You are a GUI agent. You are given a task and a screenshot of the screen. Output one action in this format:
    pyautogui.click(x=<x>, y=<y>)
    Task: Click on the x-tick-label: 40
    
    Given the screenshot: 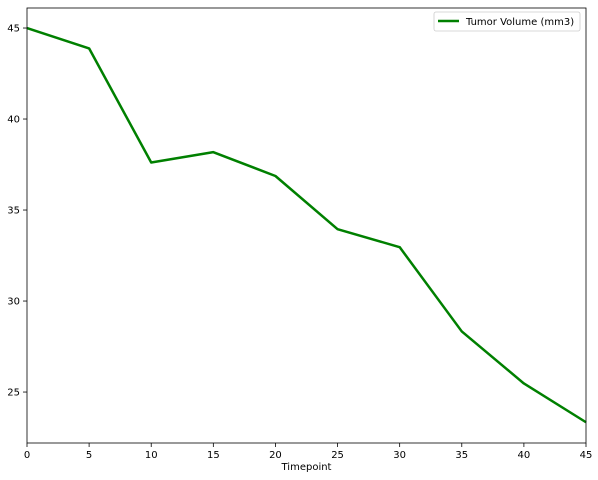 What is the action you would take?
    pyautogui.click(x=524, y=455)
    